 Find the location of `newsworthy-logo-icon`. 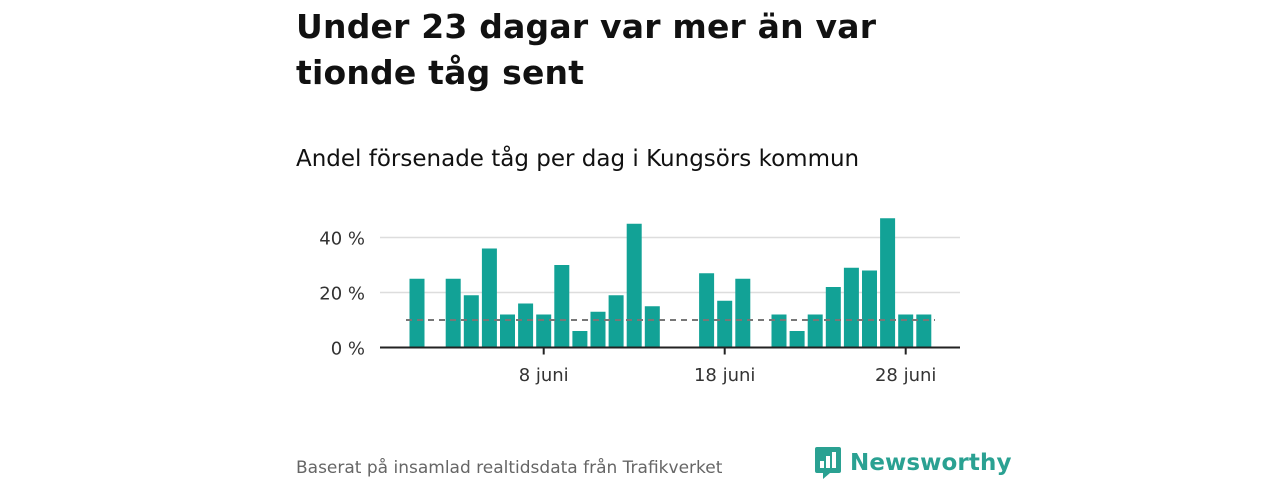

newsworthy-logo-icon is located at coordinates (828, 463).